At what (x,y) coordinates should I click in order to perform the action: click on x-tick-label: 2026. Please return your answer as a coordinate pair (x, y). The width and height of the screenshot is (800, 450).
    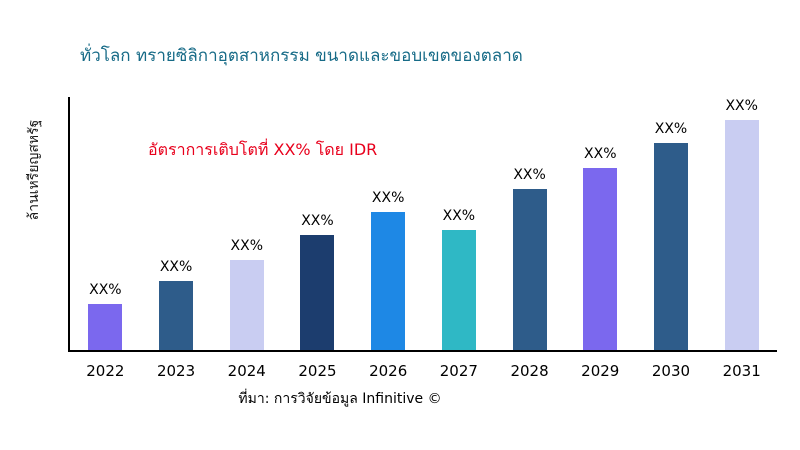
    Looking at the image, I should click on (388, 371).